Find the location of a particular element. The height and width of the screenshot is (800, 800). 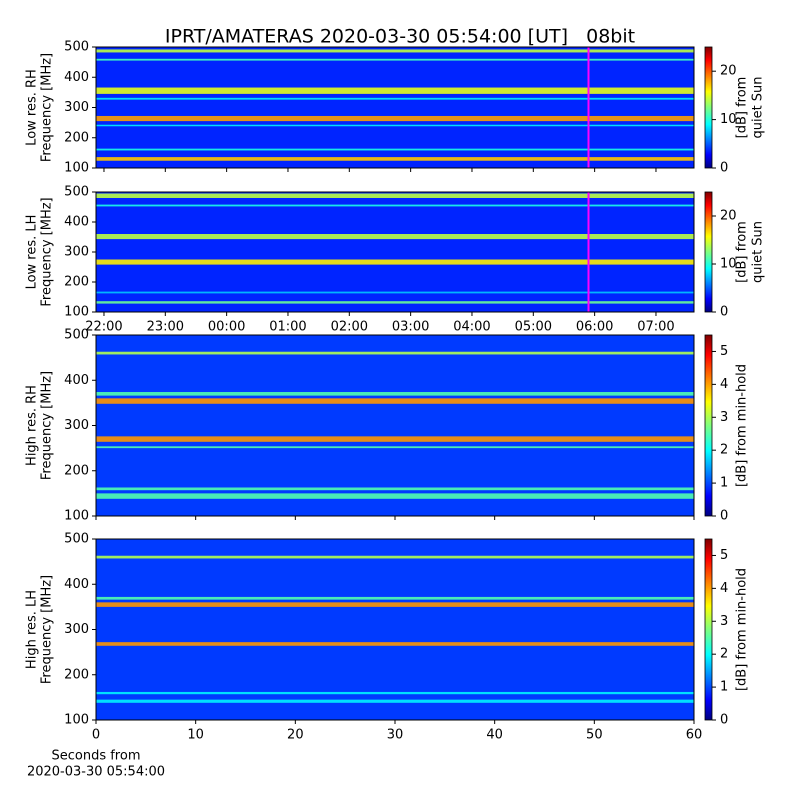

x-tick-label: 01:00 is located at coordinates (287, 327).